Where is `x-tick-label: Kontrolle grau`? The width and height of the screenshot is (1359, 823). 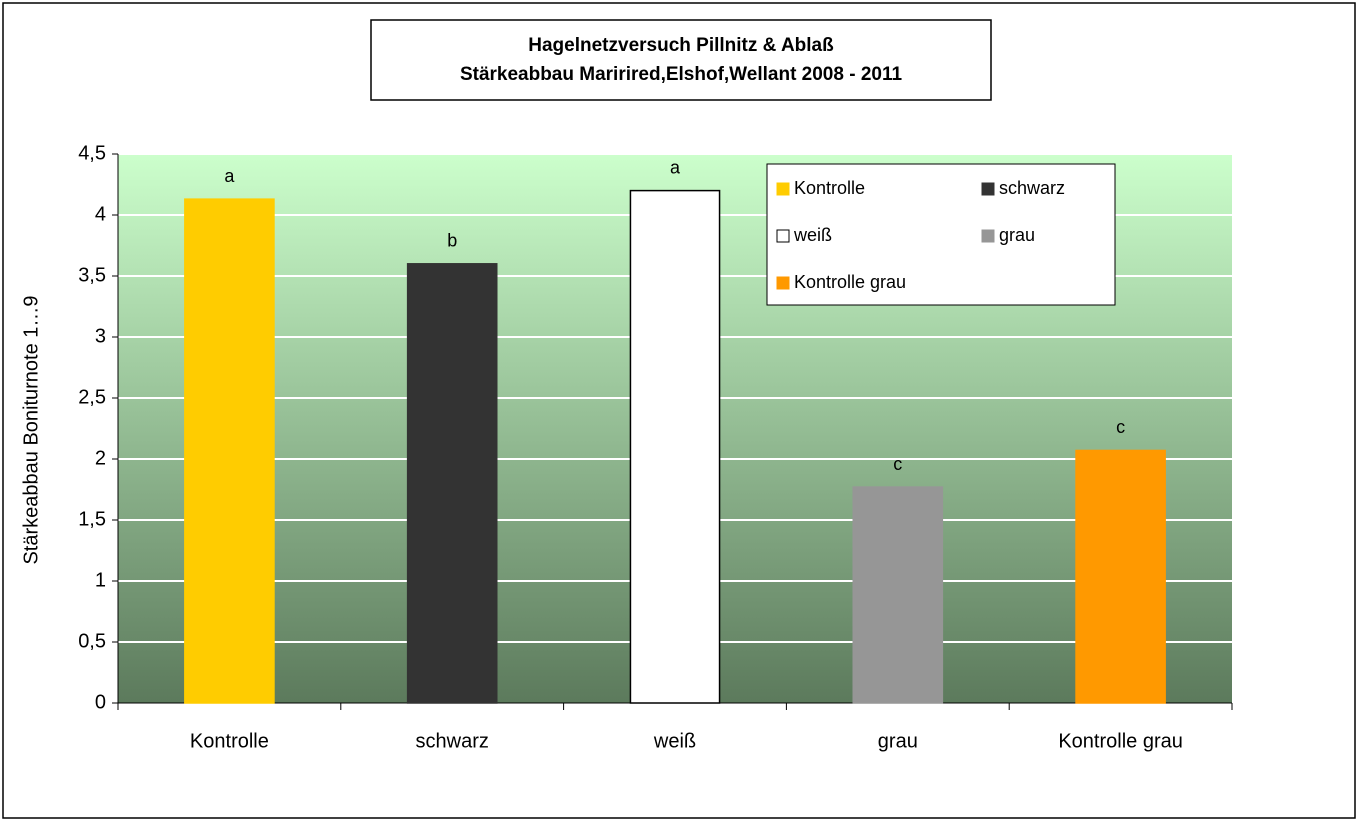
x-tick-label: Kontrolle grau is located at coordinates (1120, 741).